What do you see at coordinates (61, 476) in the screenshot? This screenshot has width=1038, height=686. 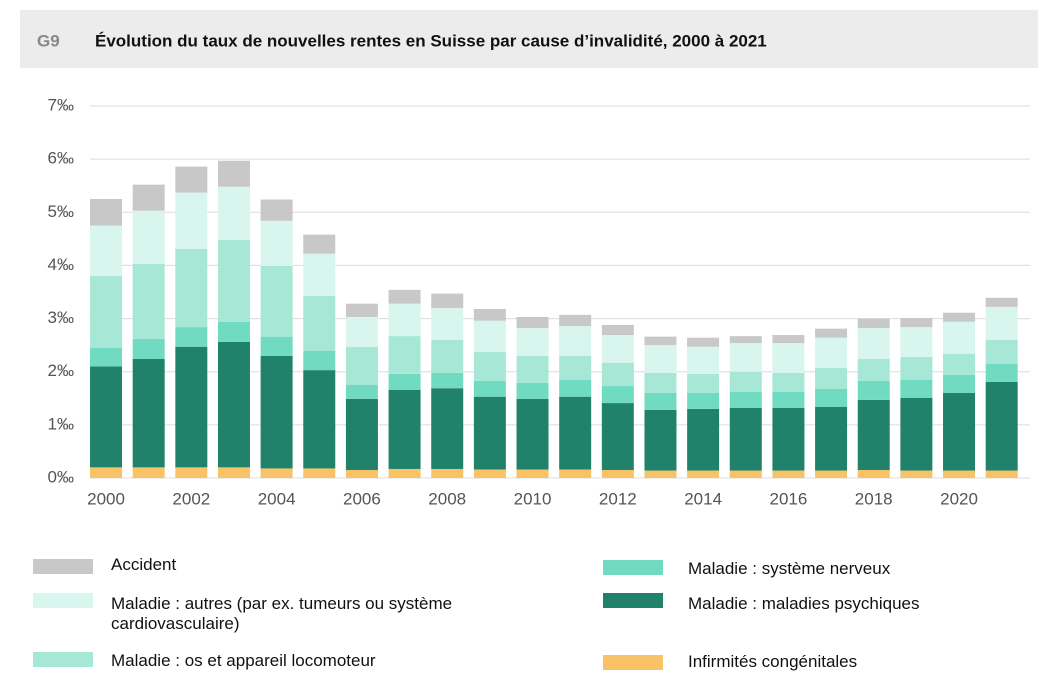 I see `y-tick-label: 0‰` at bounding box center [61, 476].